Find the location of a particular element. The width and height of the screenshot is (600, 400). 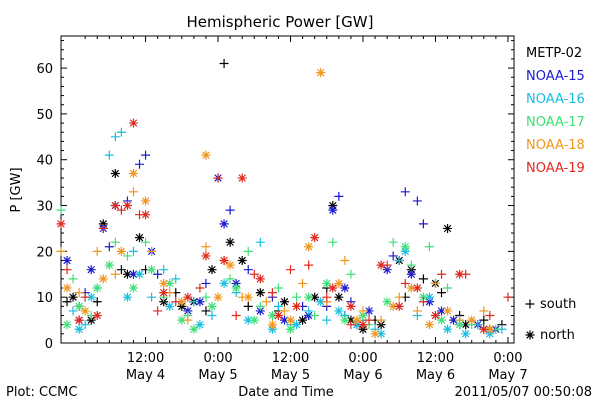

x-tick-time-label: 0:00 is located at coordinates (507, 358).